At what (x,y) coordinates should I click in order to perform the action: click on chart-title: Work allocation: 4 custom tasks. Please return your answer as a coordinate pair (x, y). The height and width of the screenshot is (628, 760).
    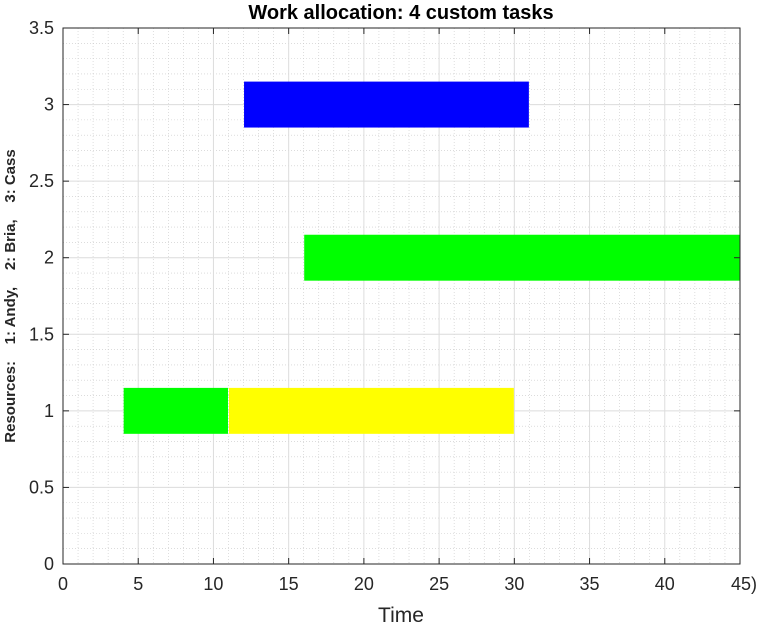
    Looking at the image, I should click on (400, 13).